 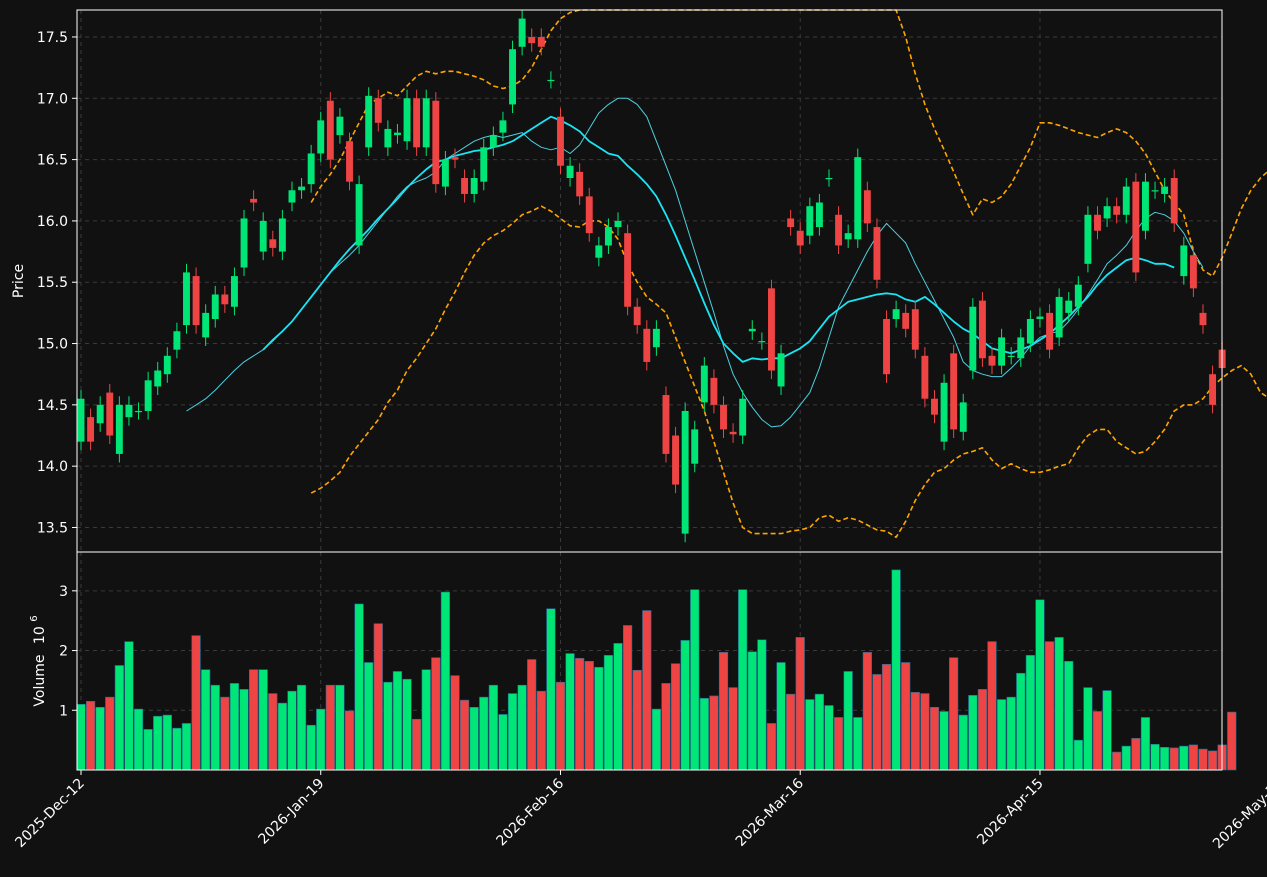 What do you see at coordinates (63, 592) in the screenshot?
I see `volume-tick-label: 3` at bounding box center [63, 592].